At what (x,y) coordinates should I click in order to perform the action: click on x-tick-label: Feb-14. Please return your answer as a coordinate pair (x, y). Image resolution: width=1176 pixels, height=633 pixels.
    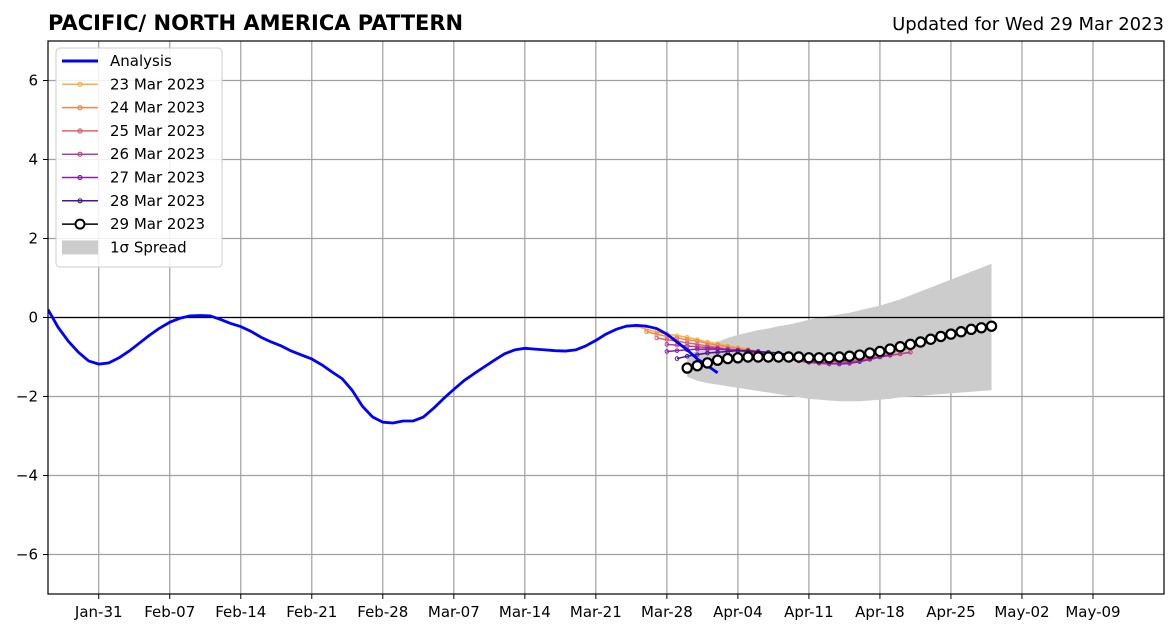
    Looking at the image, I should click on (240, 612).